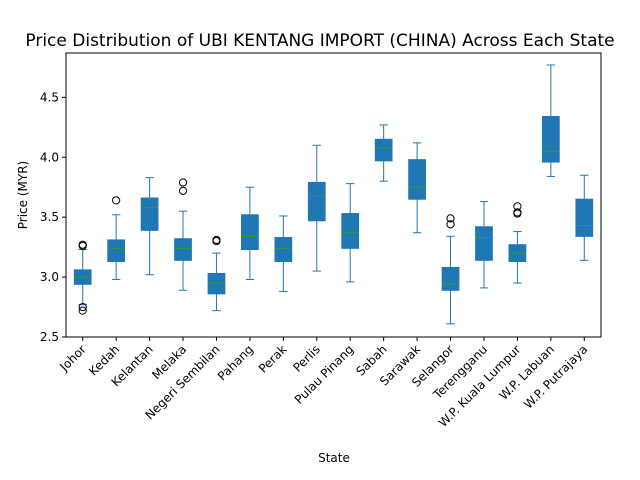  Describe the element at coordinates (49, 217) in the screenshot. I see `y-tick-label: 3.5` at that location.